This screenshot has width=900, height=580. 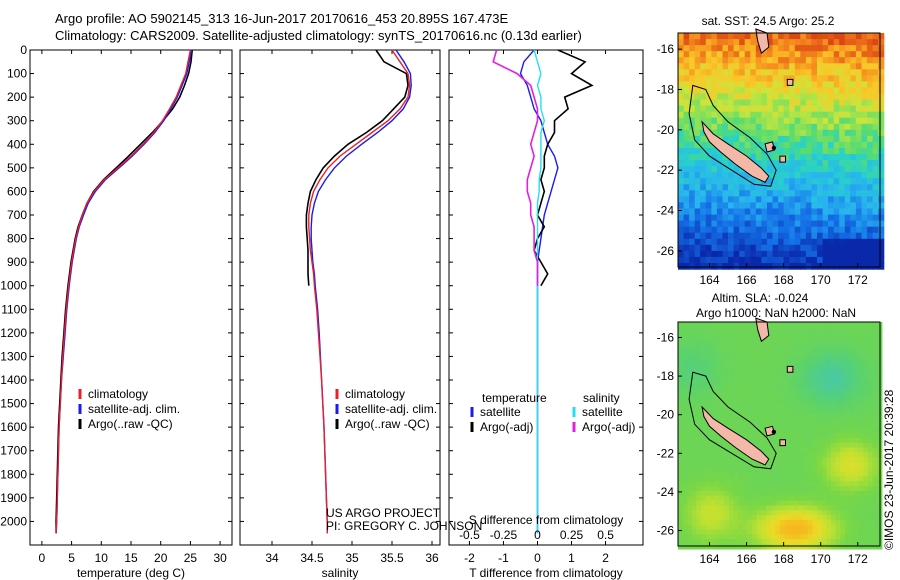 I want to click on x-tick-label: 172, so click(x=858, y=280).